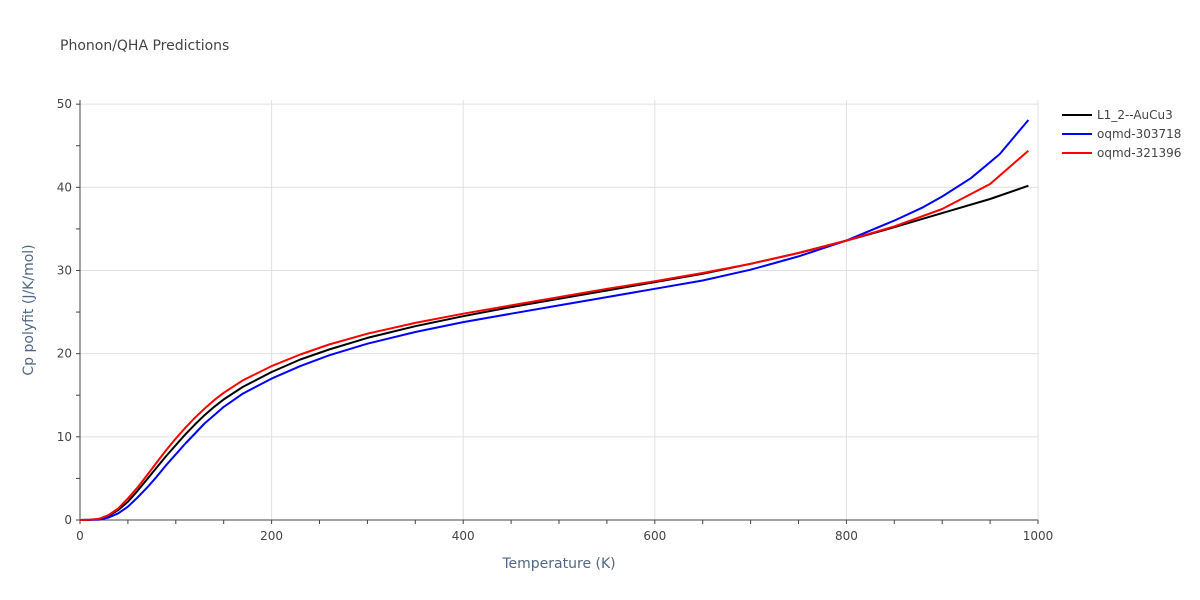 The image size is (1200, 600). I want to click on y-tick-label: 0, so click(68, 520).